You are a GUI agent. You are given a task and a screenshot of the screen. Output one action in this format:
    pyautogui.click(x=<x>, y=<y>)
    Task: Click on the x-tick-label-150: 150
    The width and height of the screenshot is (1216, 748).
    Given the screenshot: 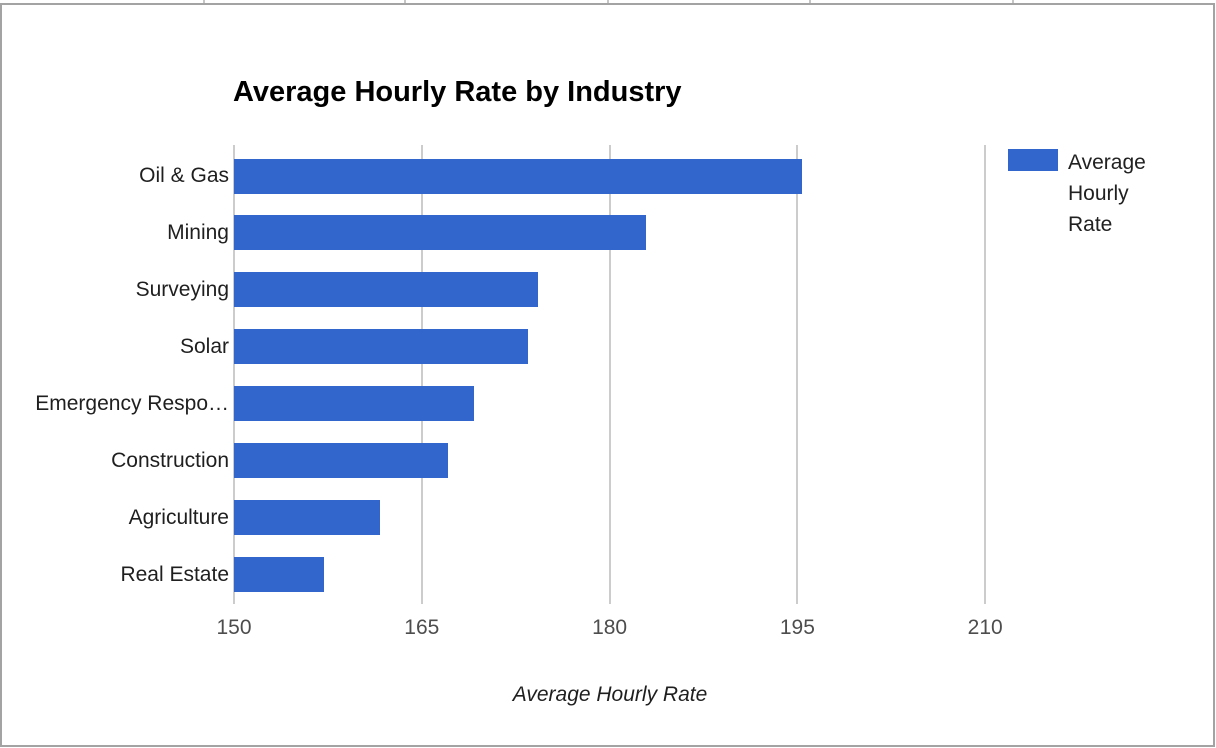 What is the action you would take?
    pyautogui.click(x=234, y=627)
    